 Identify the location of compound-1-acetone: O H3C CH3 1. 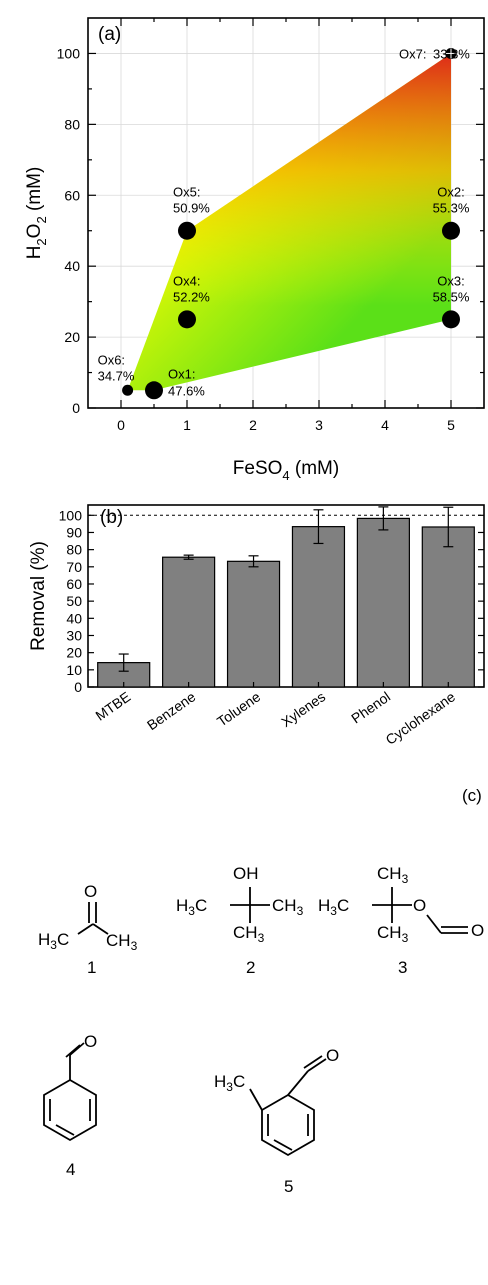
(88, 929).